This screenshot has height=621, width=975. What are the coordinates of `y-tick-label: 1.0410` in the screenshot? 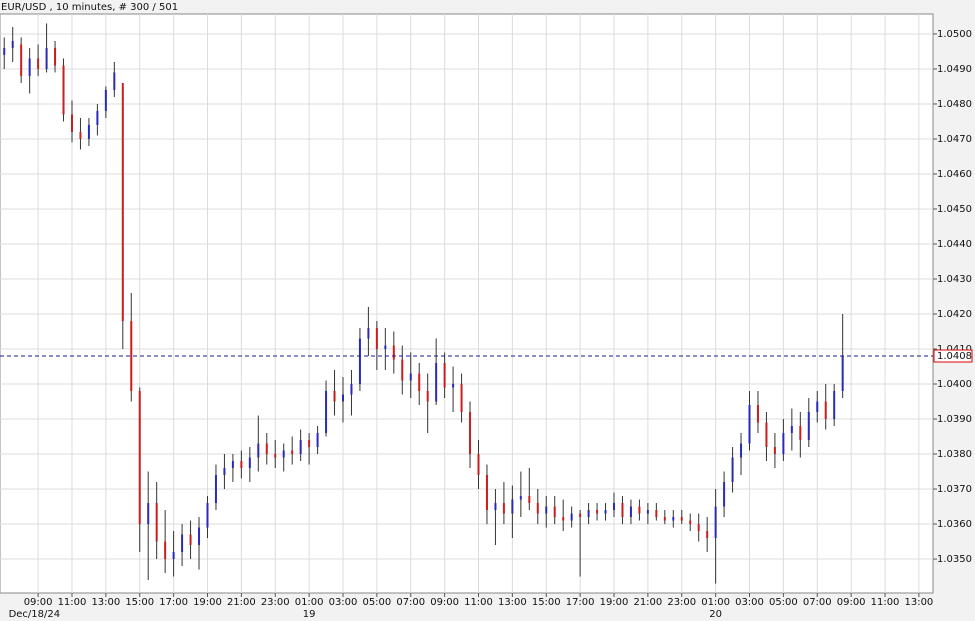 It's located at (954, 349).